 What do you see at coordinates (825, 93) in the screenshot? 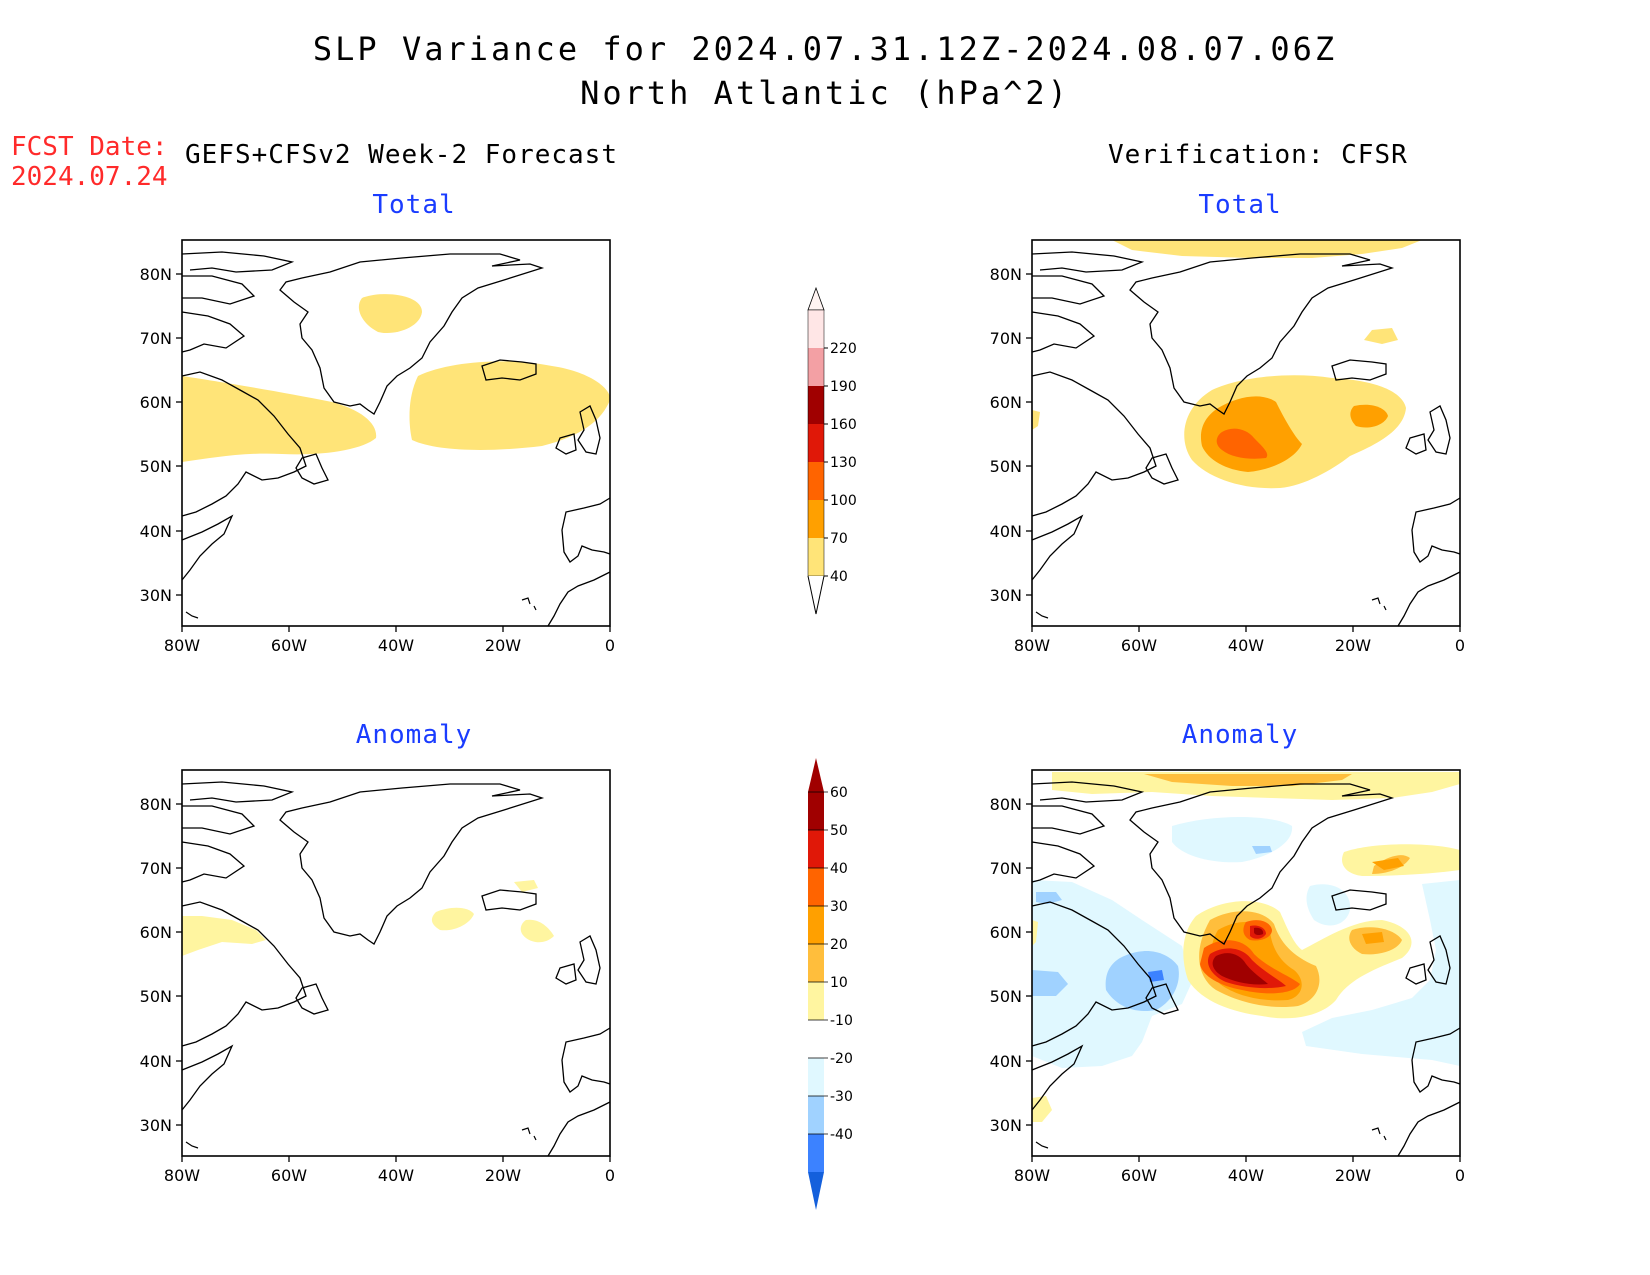
I see `chart-subtitle: North Atlantic (hPa^2)` at bounding box center [825, 93].